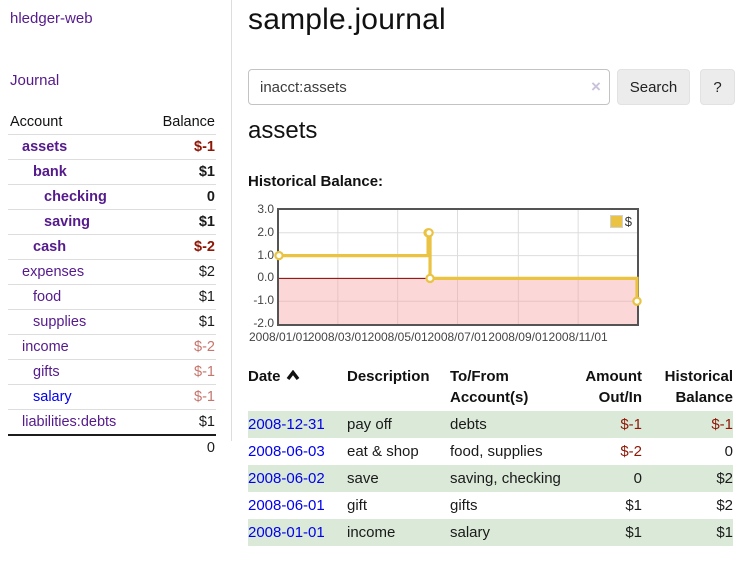 The width and height of the screenshot is (742, 582). Describe the element at coordinates (35, 80) in the screenshot. I see `sidebar-item-journal: Journal` at that location.